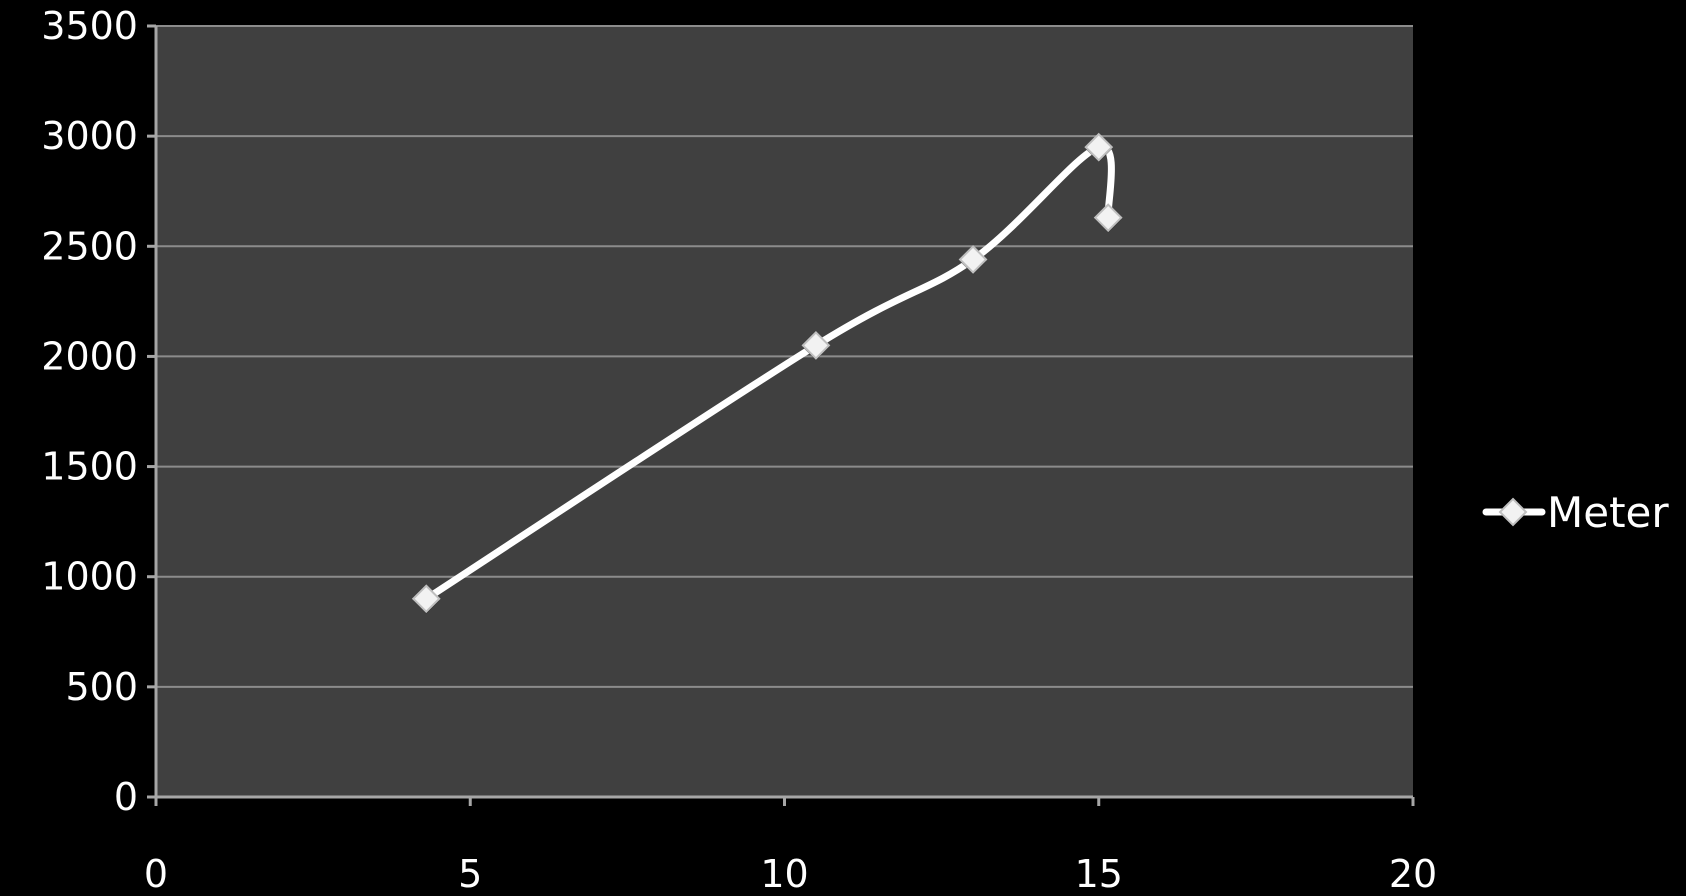  I want to click on y-tick-label: 1500, so click(89, 467).